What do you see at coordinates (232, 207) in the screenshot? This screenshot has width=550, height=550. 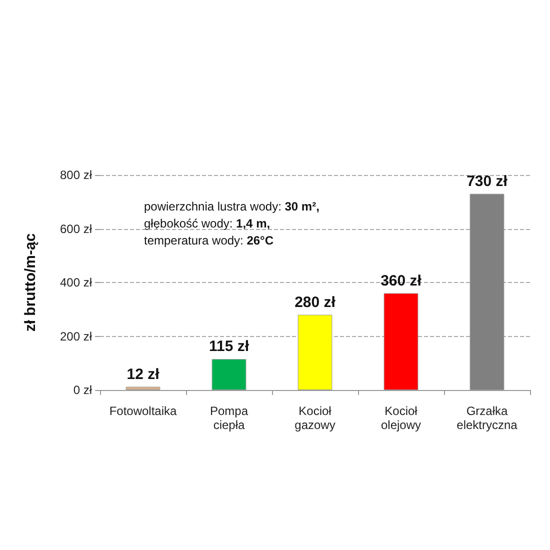 I see `annotation: powierzchnia lustra wody: 30 m²,` at bounding box center [232, 207].